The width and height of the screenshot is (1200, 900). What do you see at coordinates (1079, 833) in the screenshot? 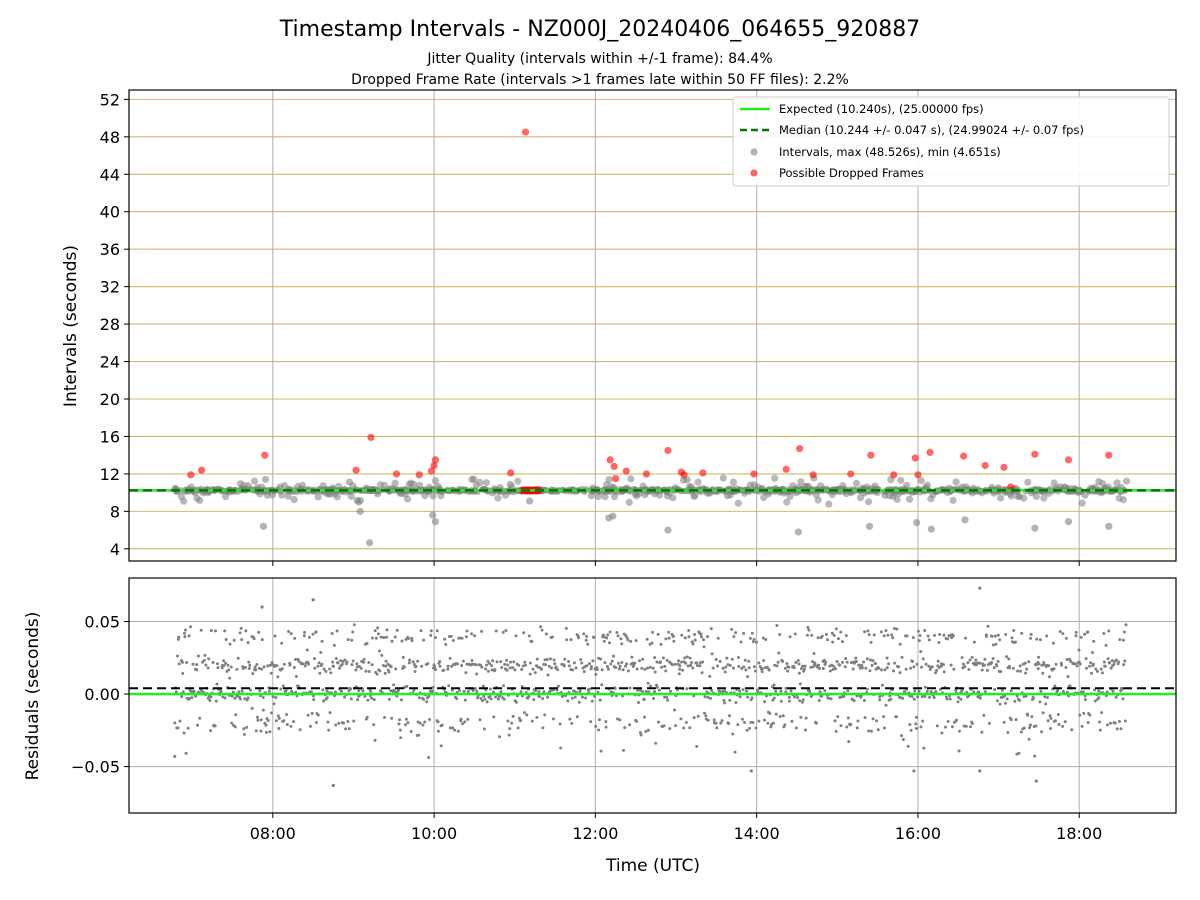
I see `x-tick-label: 18:00` at bounding box center [1079, 833].